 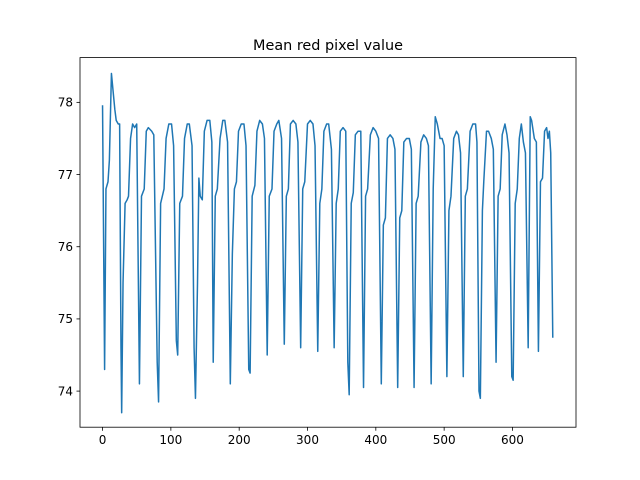 What do you see at coordinates (170, 440) in the screenshot?
I see `x-tick-label: 100` at bounding box center [170, 440].